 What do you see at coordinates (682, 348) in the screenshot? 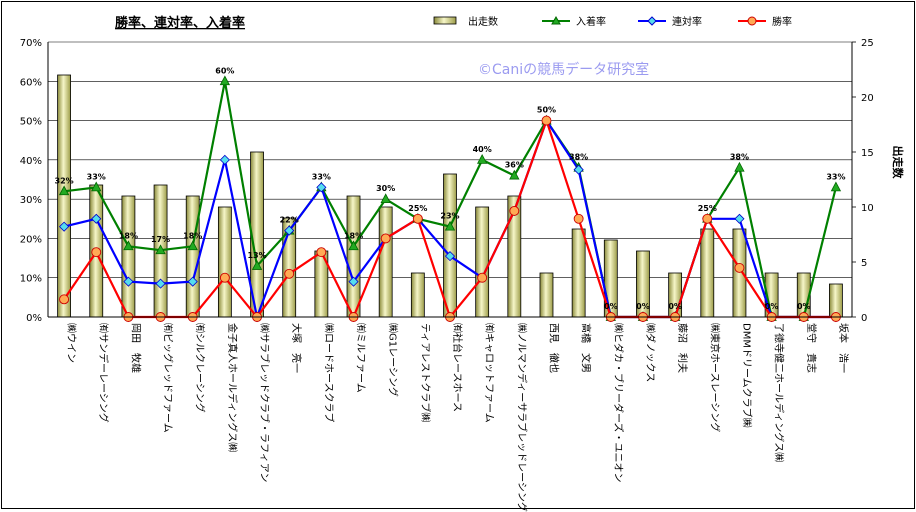
I see `category-label: 藤沼 利夫` at bounding box center [682, 348].